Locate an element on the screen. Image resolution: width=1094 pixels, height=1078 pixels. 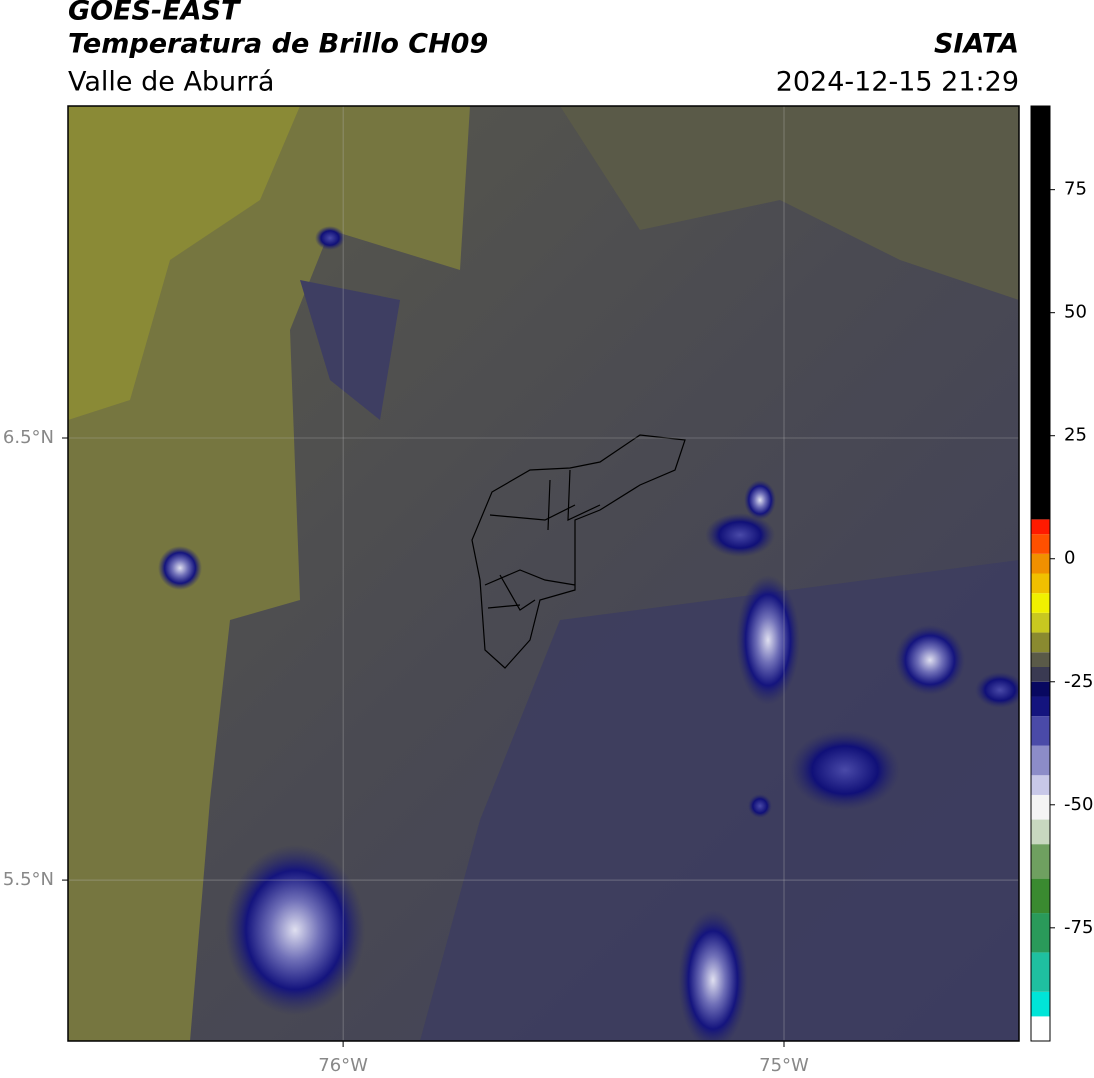
subtitle: Temperatura de Brillo CH09 is located at coordinates (278, 44).